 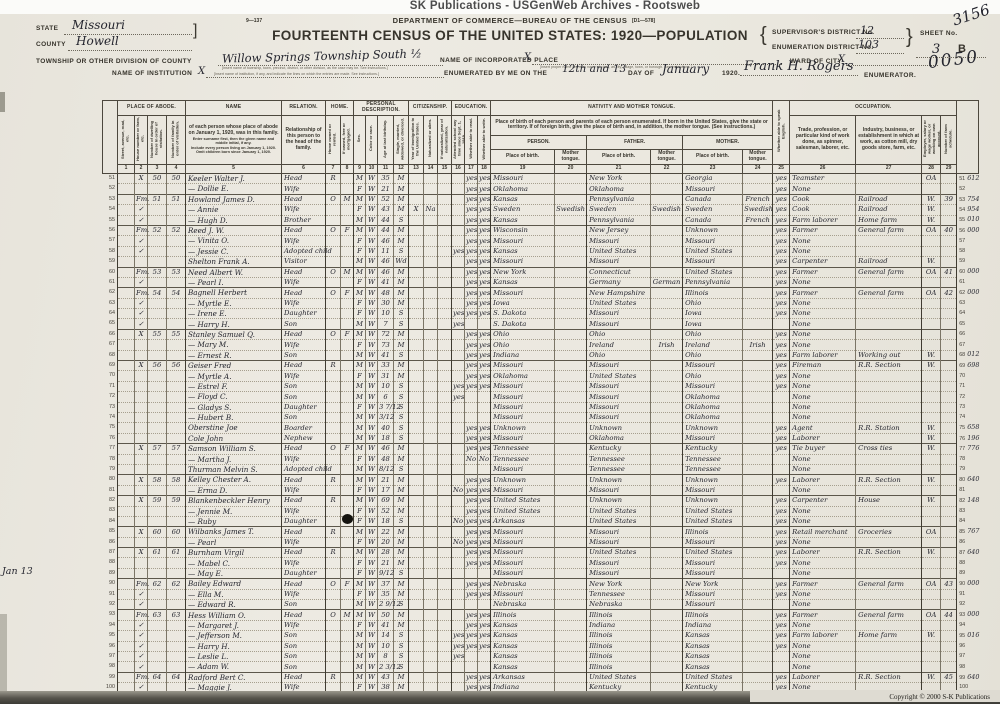 What do you see at coordinates (823, 636) in the screenshot?
I see `occupation: Farm laborer` at bounding box center [823, 636].